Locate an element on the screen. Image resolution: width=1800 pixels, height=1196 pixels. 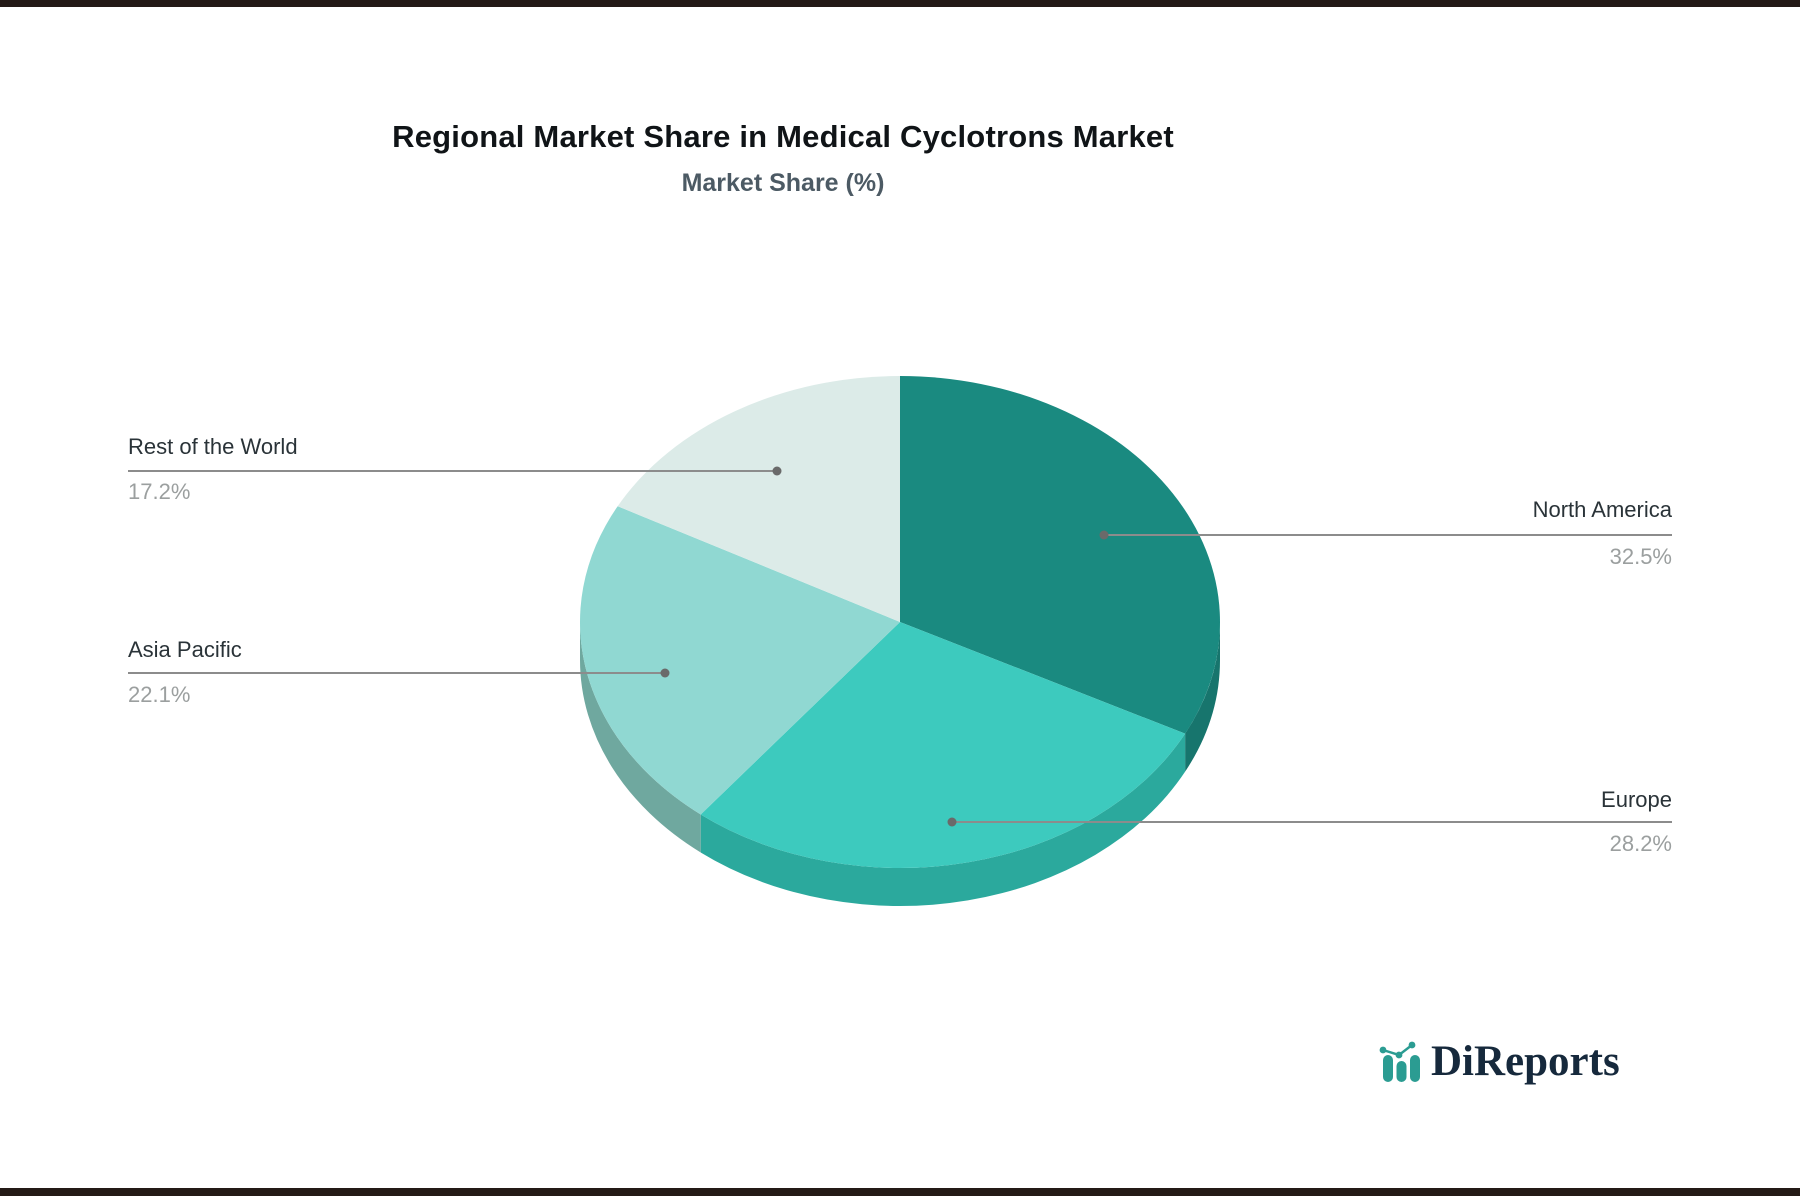
slice-label-europe: Europe is located at coordinates (1636, 799).